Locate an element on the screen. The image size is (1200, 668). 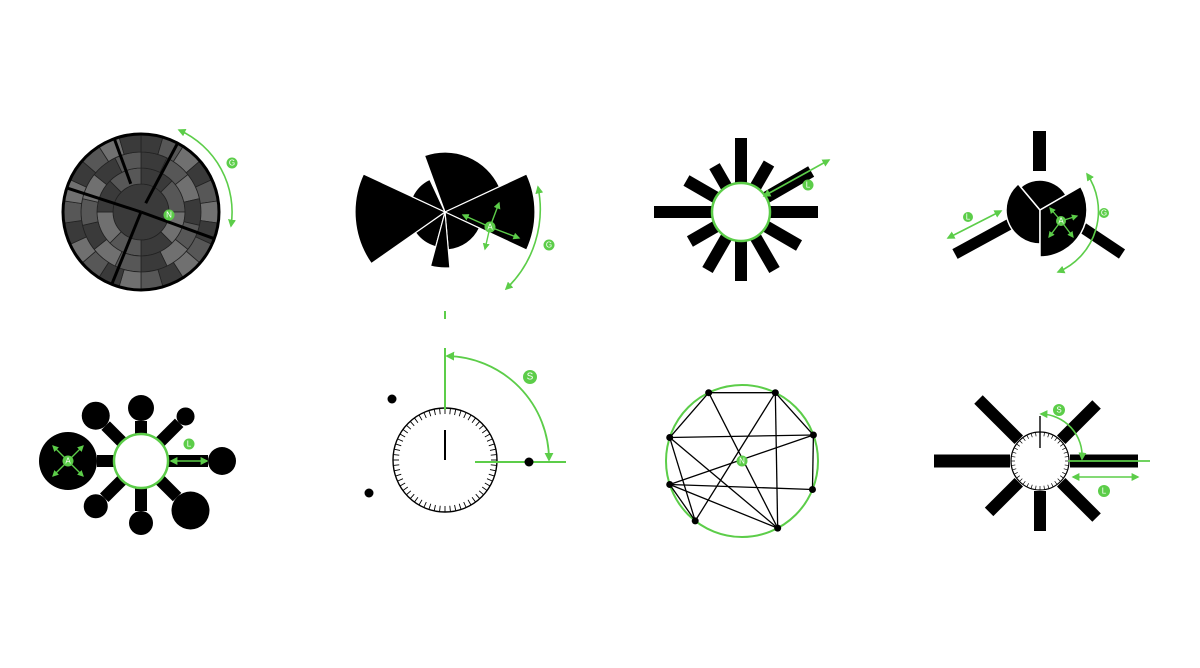
arm-right is located at coordinates (1102, 241).